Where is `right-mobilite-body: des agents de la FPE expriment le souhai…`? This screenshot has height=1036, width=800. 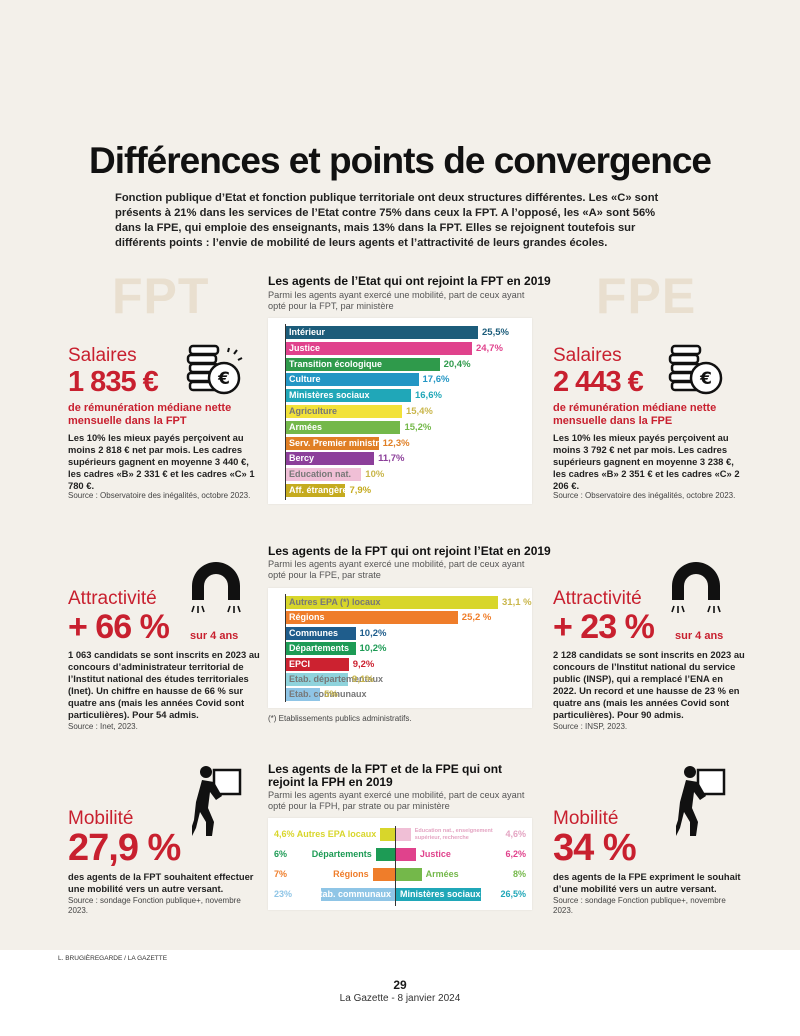 right-mobilite-body: des agents de la FPE expriment le souhai… is located at coordinates (647, 882).